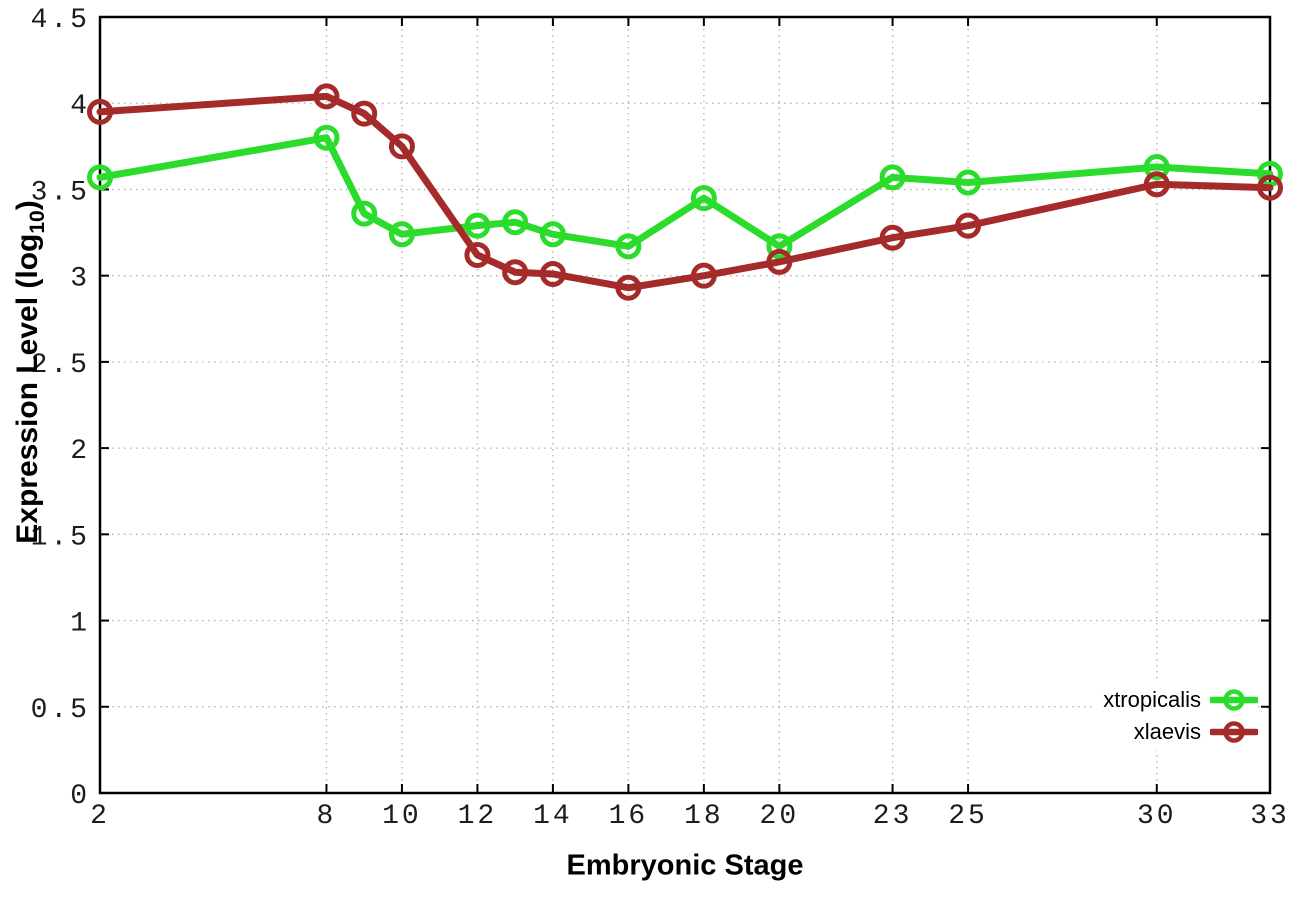 The height and width of the screenshot is (907, 1296). I want to click on y-tick-label: 4.5, so click(60, 20).